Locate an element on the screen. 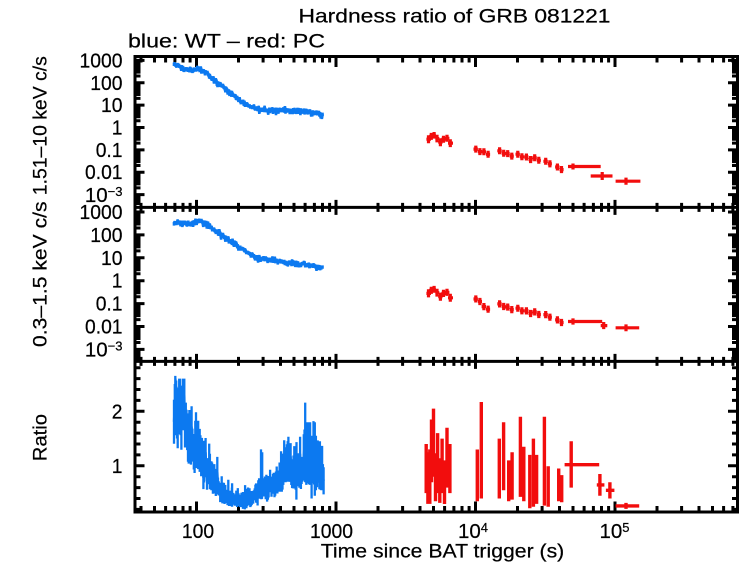 This screenshot has height=571, width=742. svg-text: Time since BAT trigger (s) is located at coordinates (443, 552).